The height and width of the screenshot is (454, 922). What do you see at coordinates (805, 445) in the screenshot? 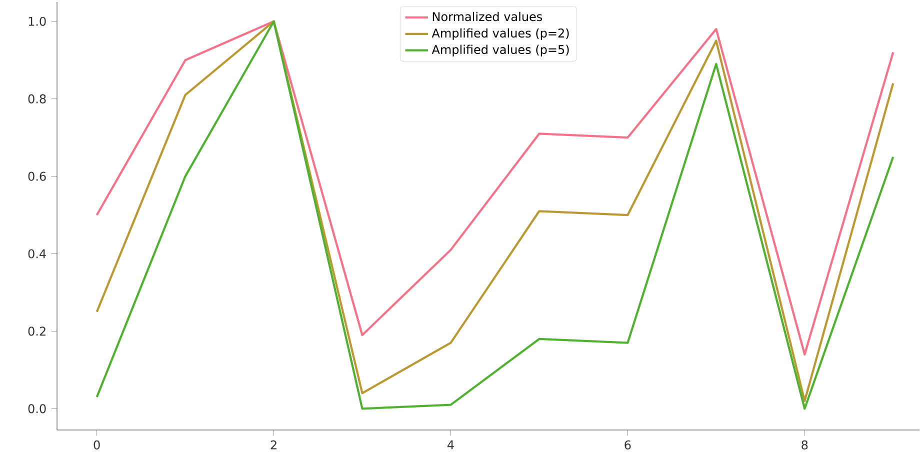
I see `x-tick-label: 8` at bounding box center [805, 445].